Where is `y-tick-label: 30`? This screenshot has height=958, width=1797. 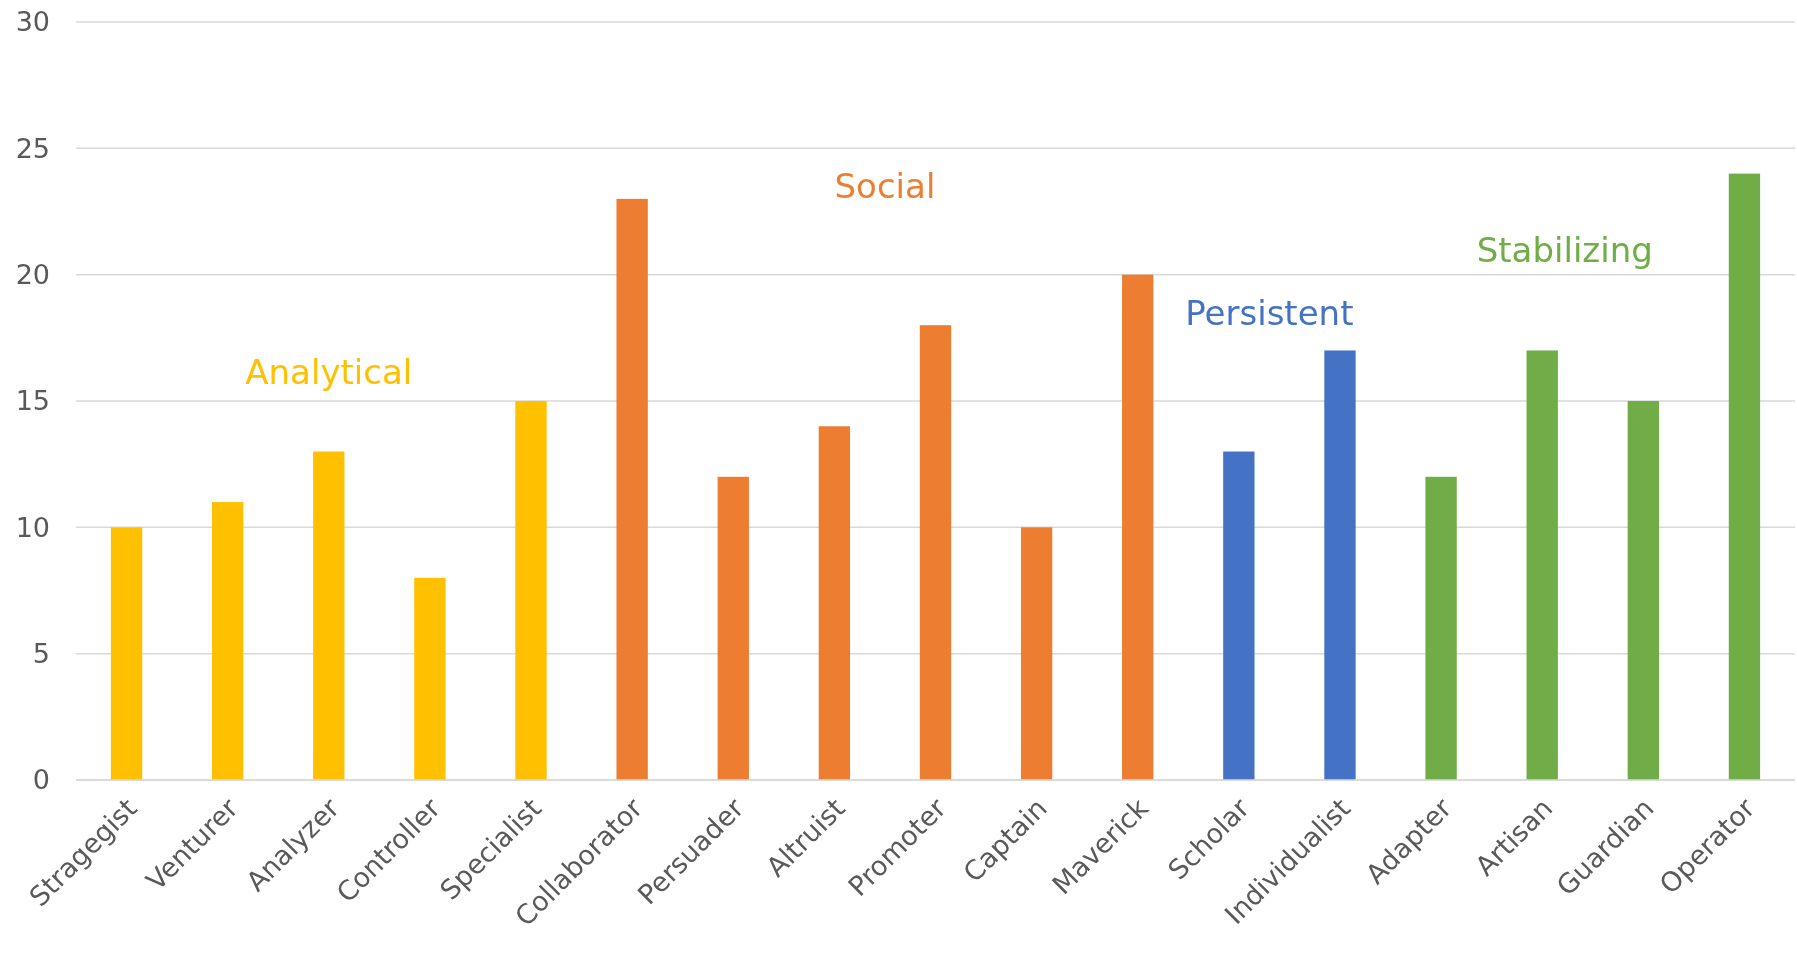 y-tick-label: 30 is located at coordinates (32, 22).